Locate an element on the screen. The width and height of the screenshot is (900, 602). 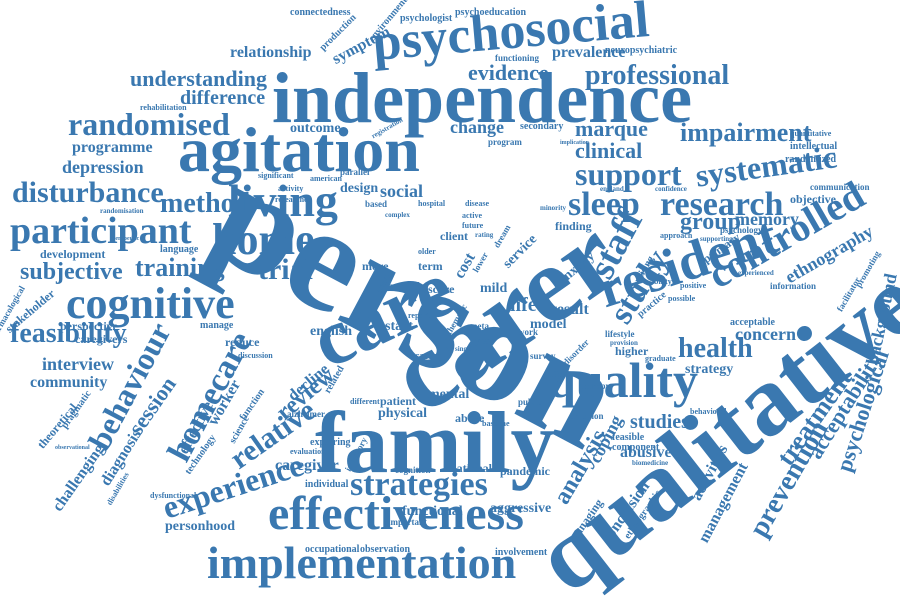
word-mental: mental is located at coordinates (449, 394).